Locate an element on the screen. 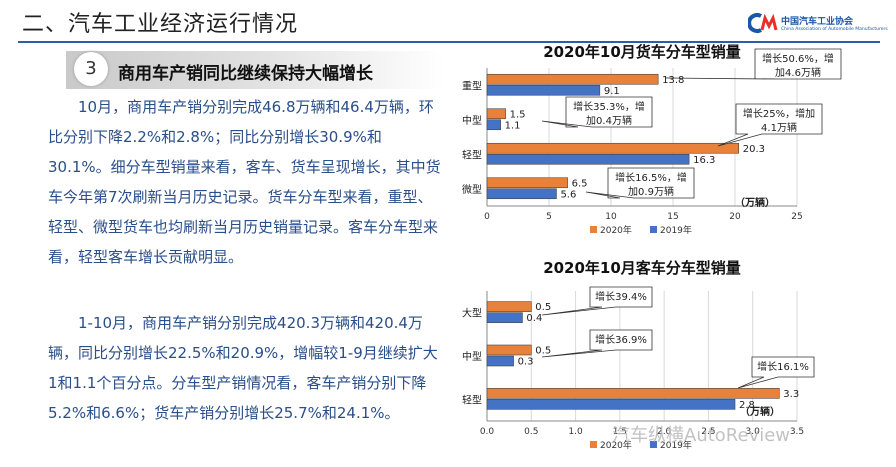 This screenshot has width=896, height=467. x-tick-label: 2.0 is located at coordinates (664, 432).